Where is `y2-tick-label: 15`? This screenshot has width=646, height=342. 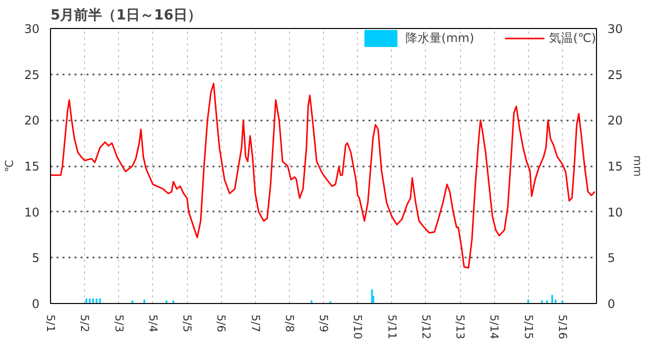
y2-tick-label: 15 is located at coordinates (615, 167).